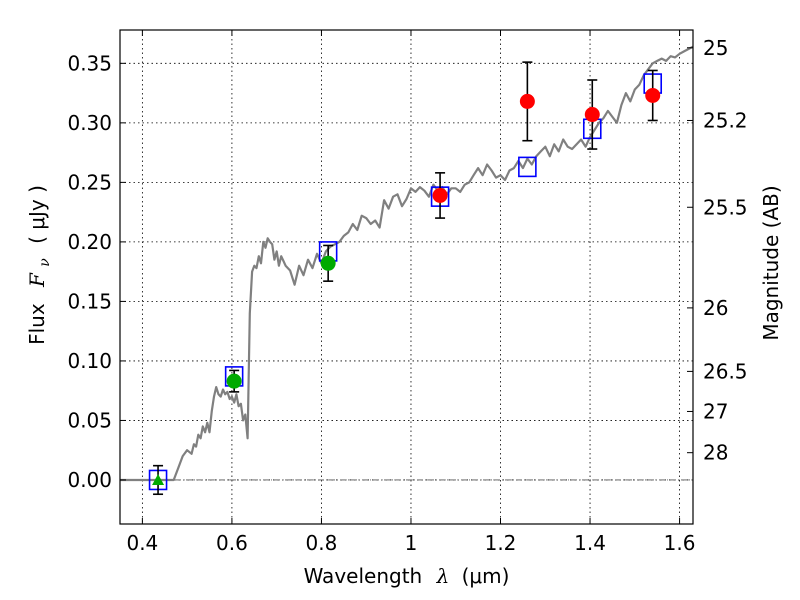 Image resolution: width=800 pixels, height=600 pixels. I want to click on x-tick-label: 1.4, so click(590, 543).